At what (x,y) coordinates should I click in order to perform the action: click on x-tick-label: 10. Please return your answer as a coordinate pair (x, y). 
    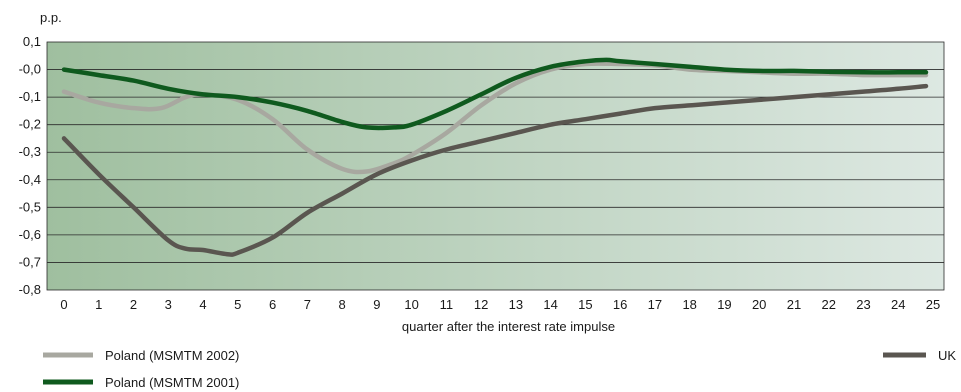
    Looking at the image, I should click on (411, 304).